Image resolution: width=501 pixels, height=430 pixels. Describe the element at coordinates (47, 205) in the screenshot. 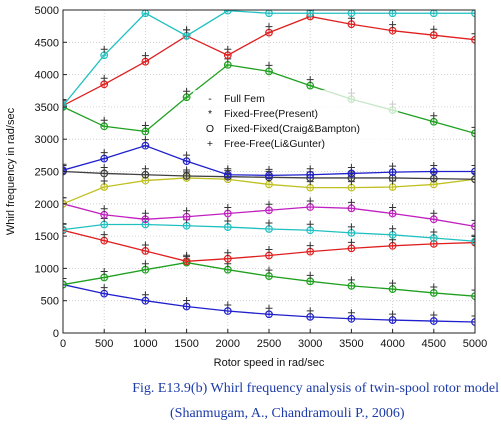

I see `y-tick-label: 2000` at that location.